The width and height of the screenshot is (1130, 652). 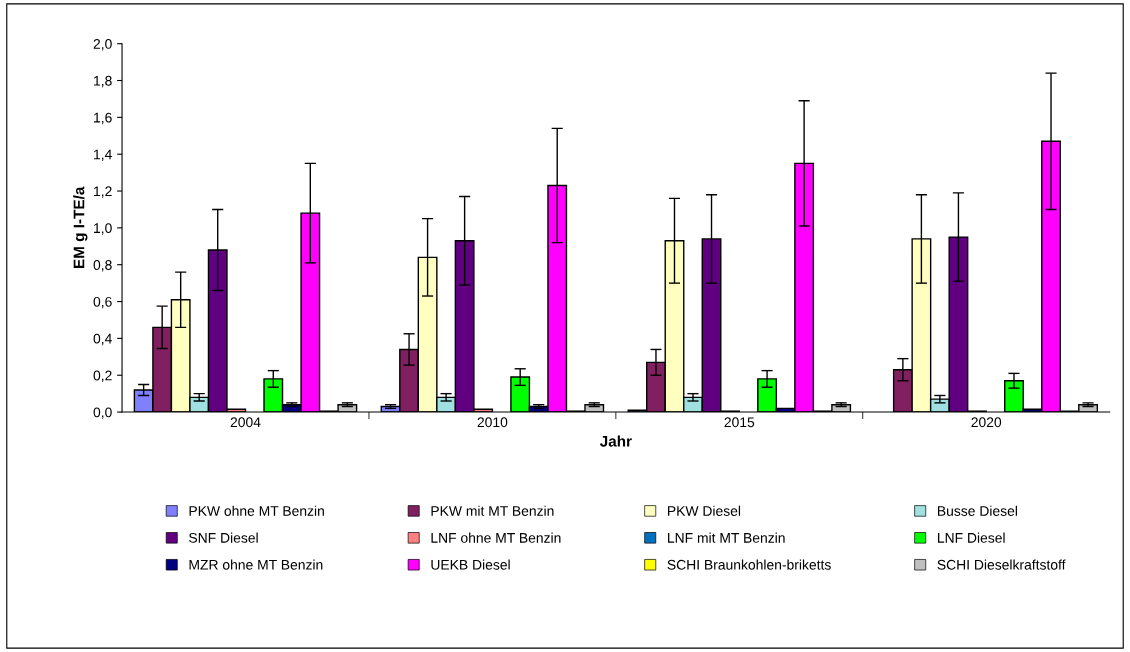 What do you see at coordinates (223, 537) in the screenshot?
I see `legend-label: SNF Diesel` at bounding box center [223, 537].